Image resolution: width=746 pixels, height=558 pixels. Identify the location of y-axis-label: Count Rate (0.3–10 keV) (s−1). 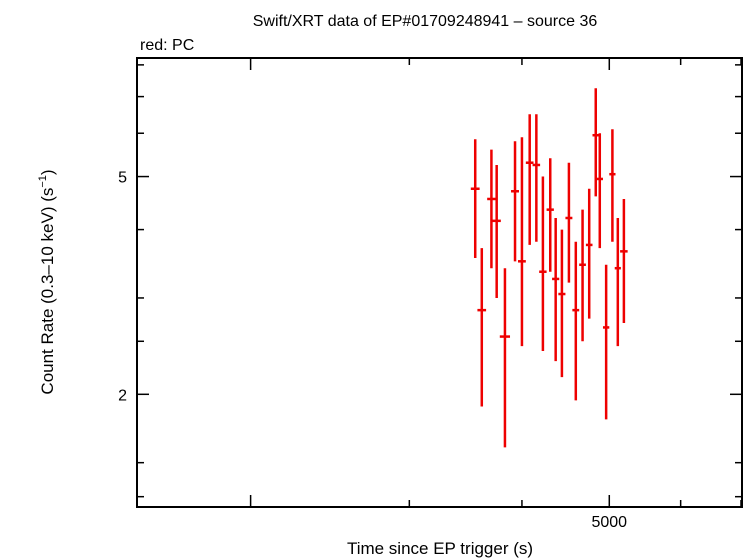
(47, 281).